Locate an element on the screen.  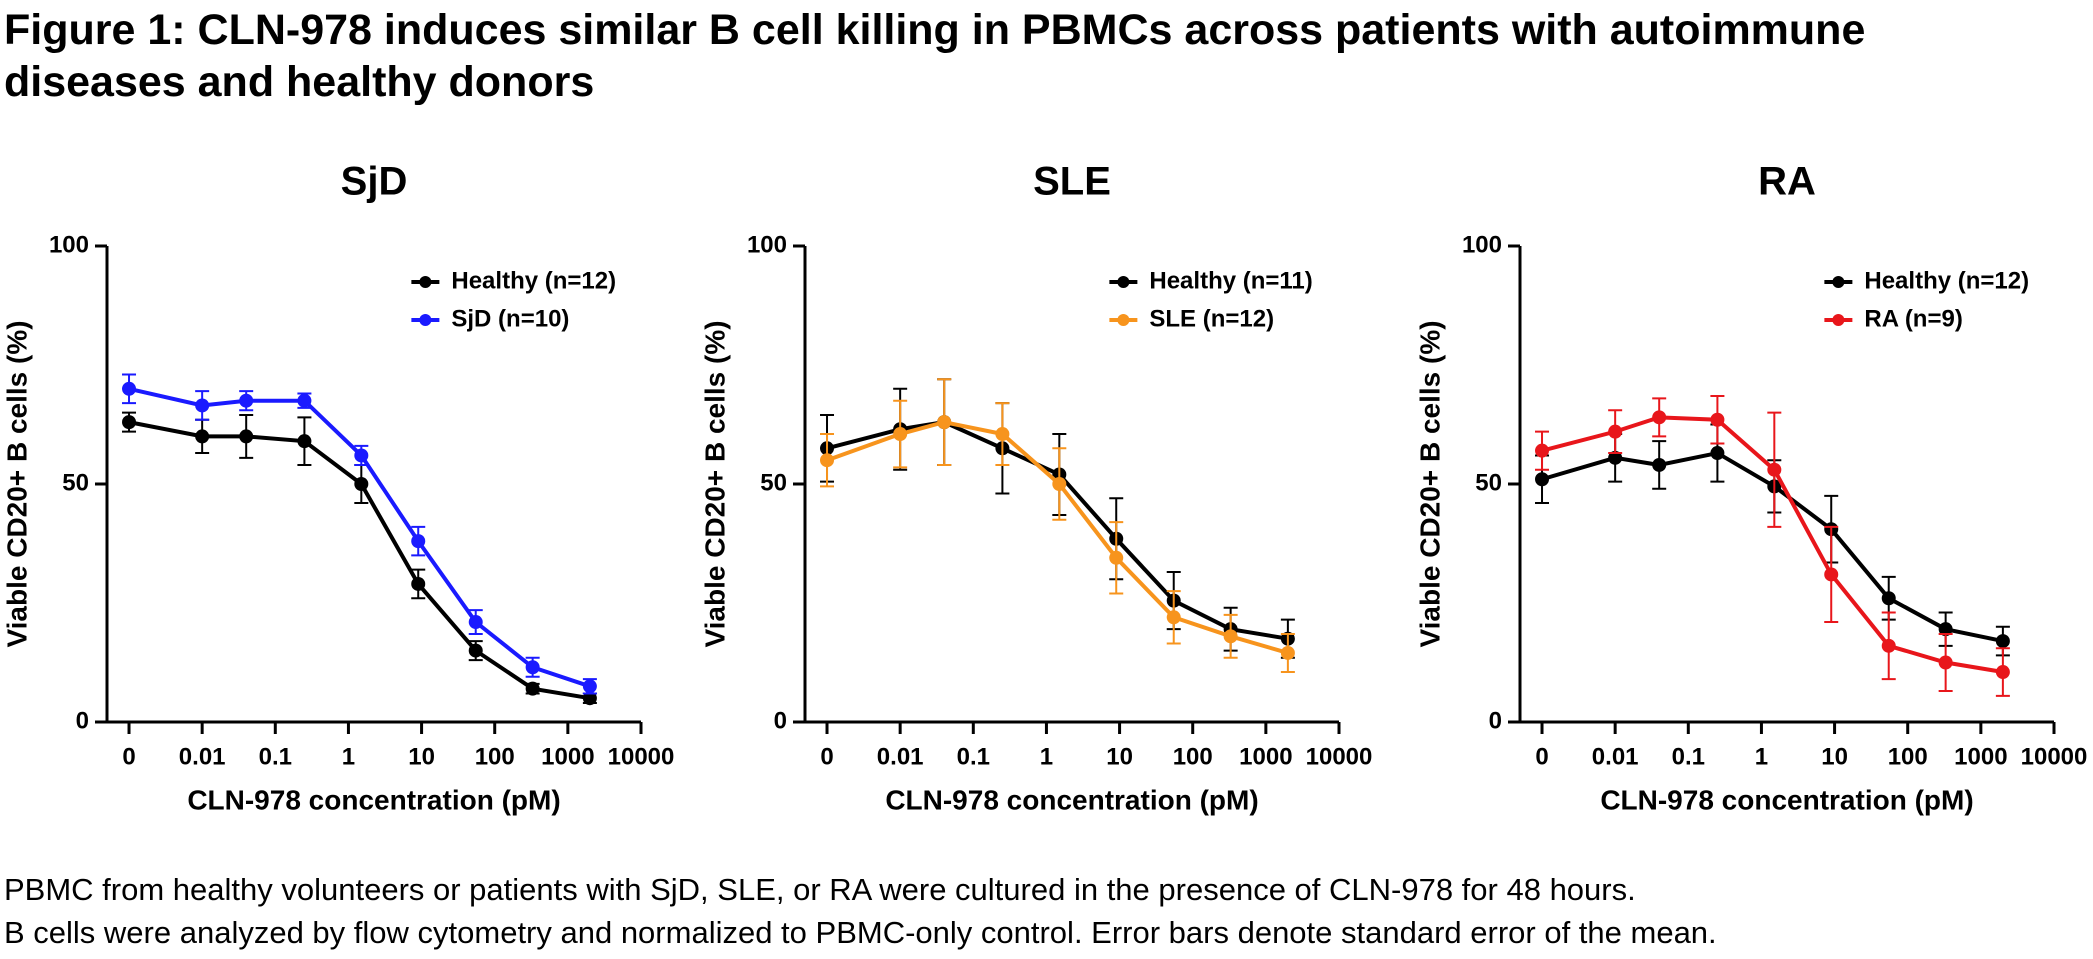
chart-title: SjD is located at coordinates (374, 182).